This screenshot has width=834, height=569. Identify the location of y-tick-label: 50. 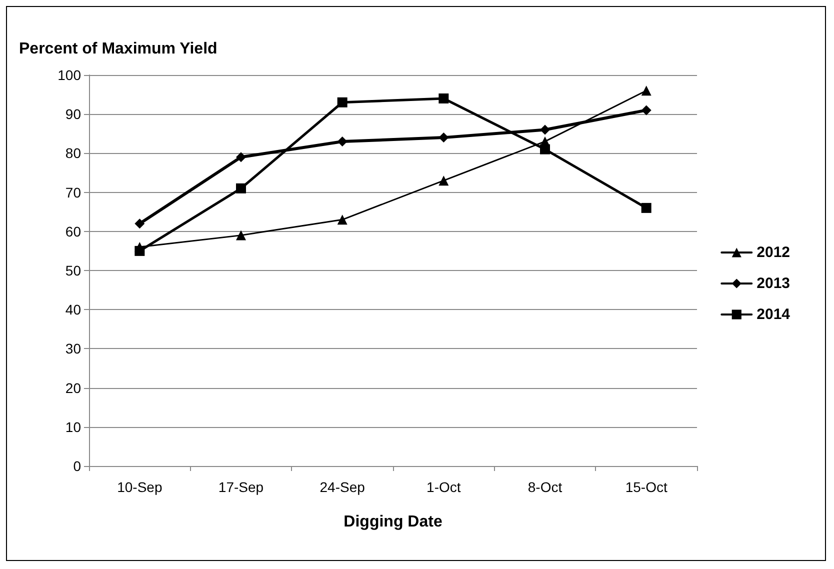
(73, 270).